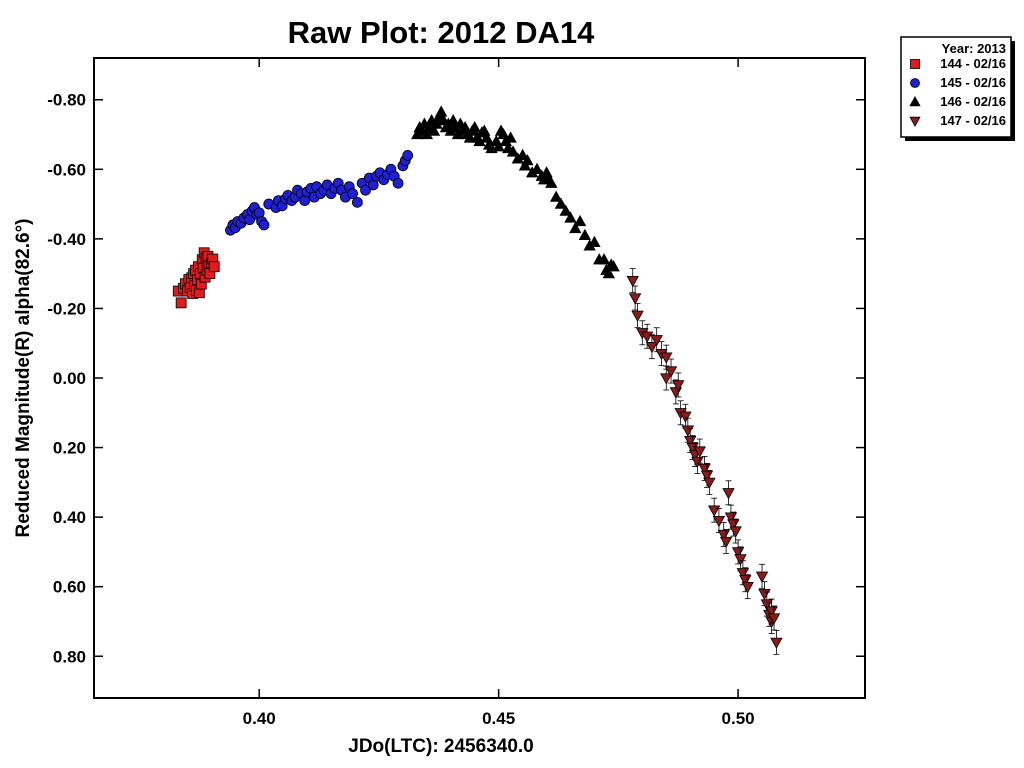  What do you see at coordinates (441, 32) in the screenshot?
I see `chart-title: Raw Plot: 2012 DA14` at bounding box center [441, 32].